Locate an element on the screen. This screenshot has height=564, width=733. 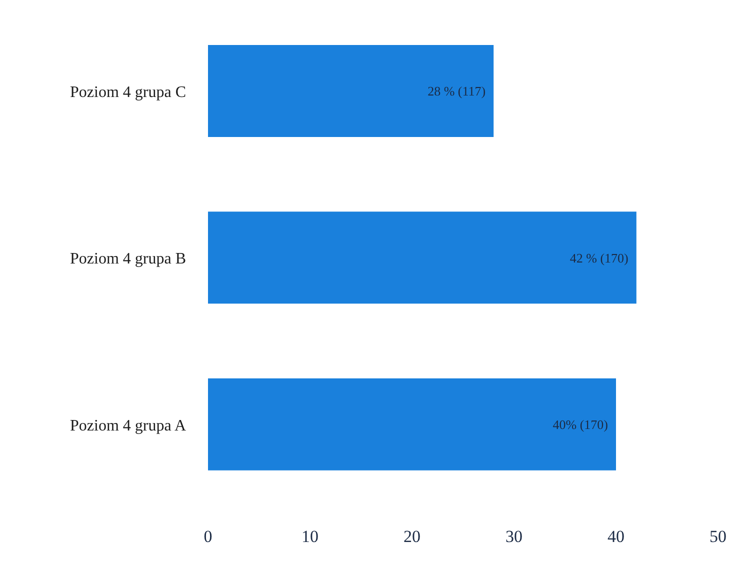
x-tick-label: 10 is located at coordinates (310, 536).